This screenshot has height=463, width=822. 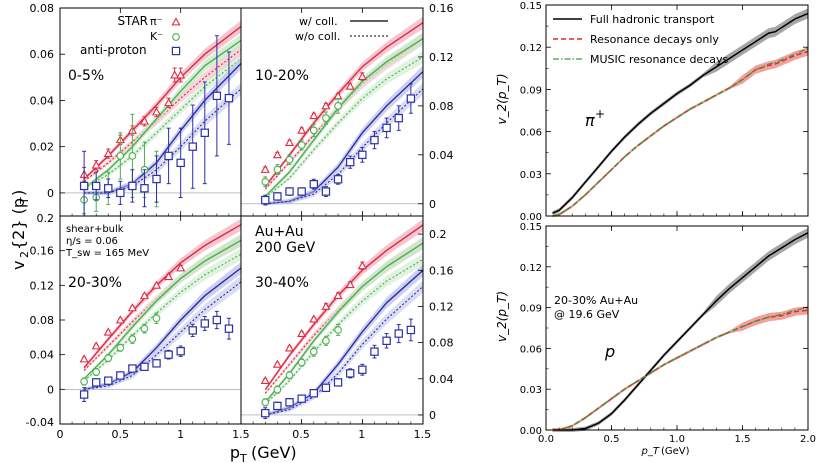 I want to click on x-axis-label: p_T, so click(x=650, y=451).